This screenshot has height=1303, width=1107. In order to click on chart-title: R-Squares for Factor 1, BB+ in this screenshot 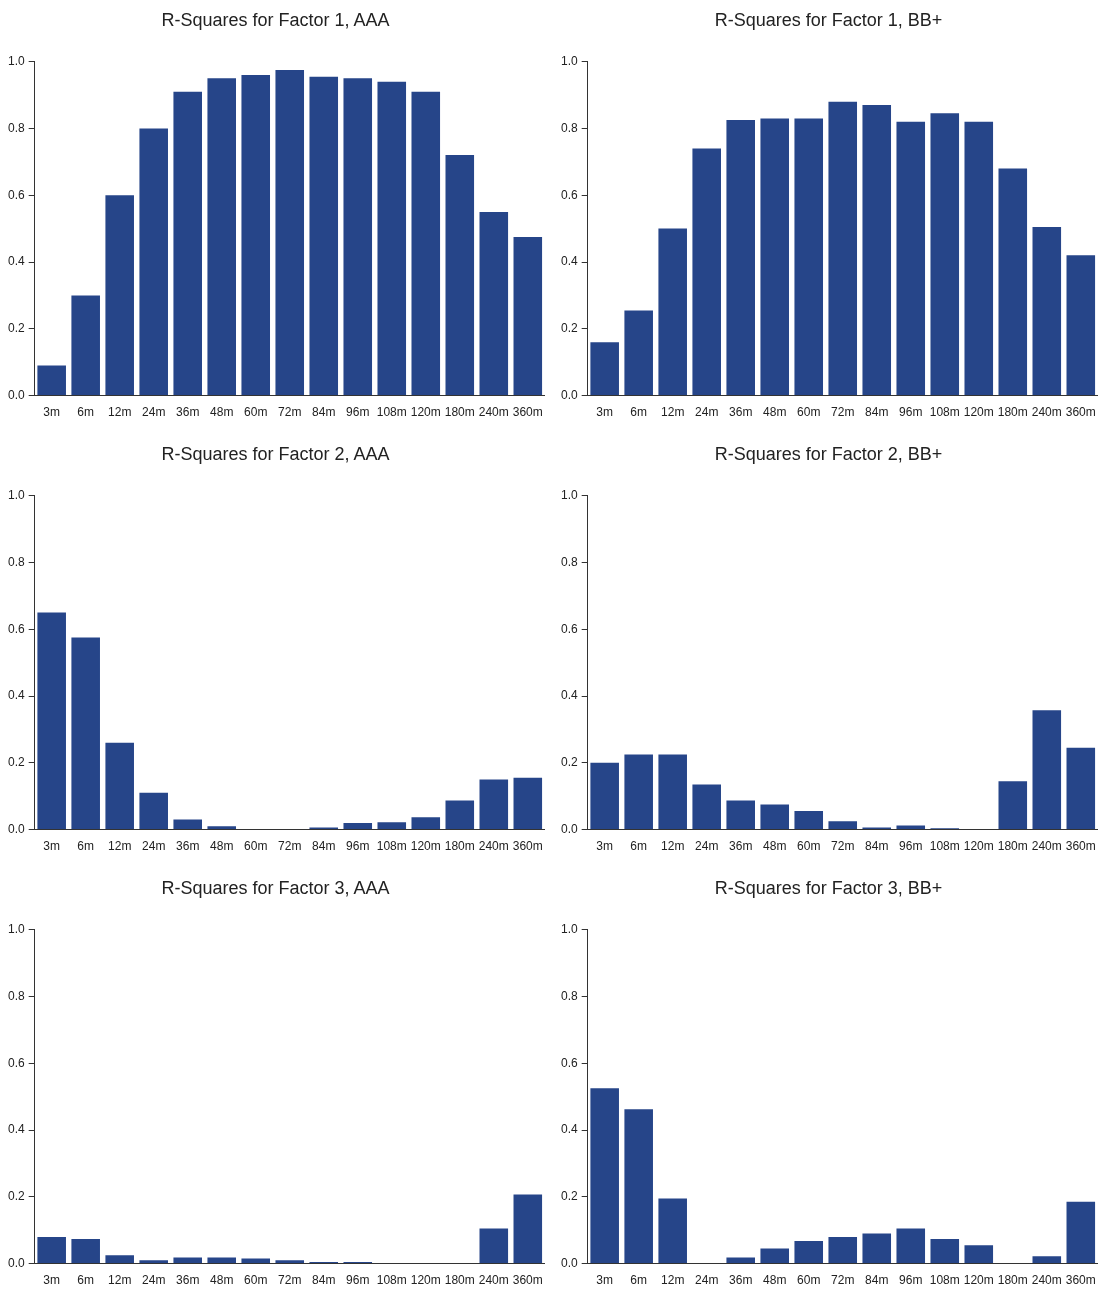, I will do `click(828, 19)`.